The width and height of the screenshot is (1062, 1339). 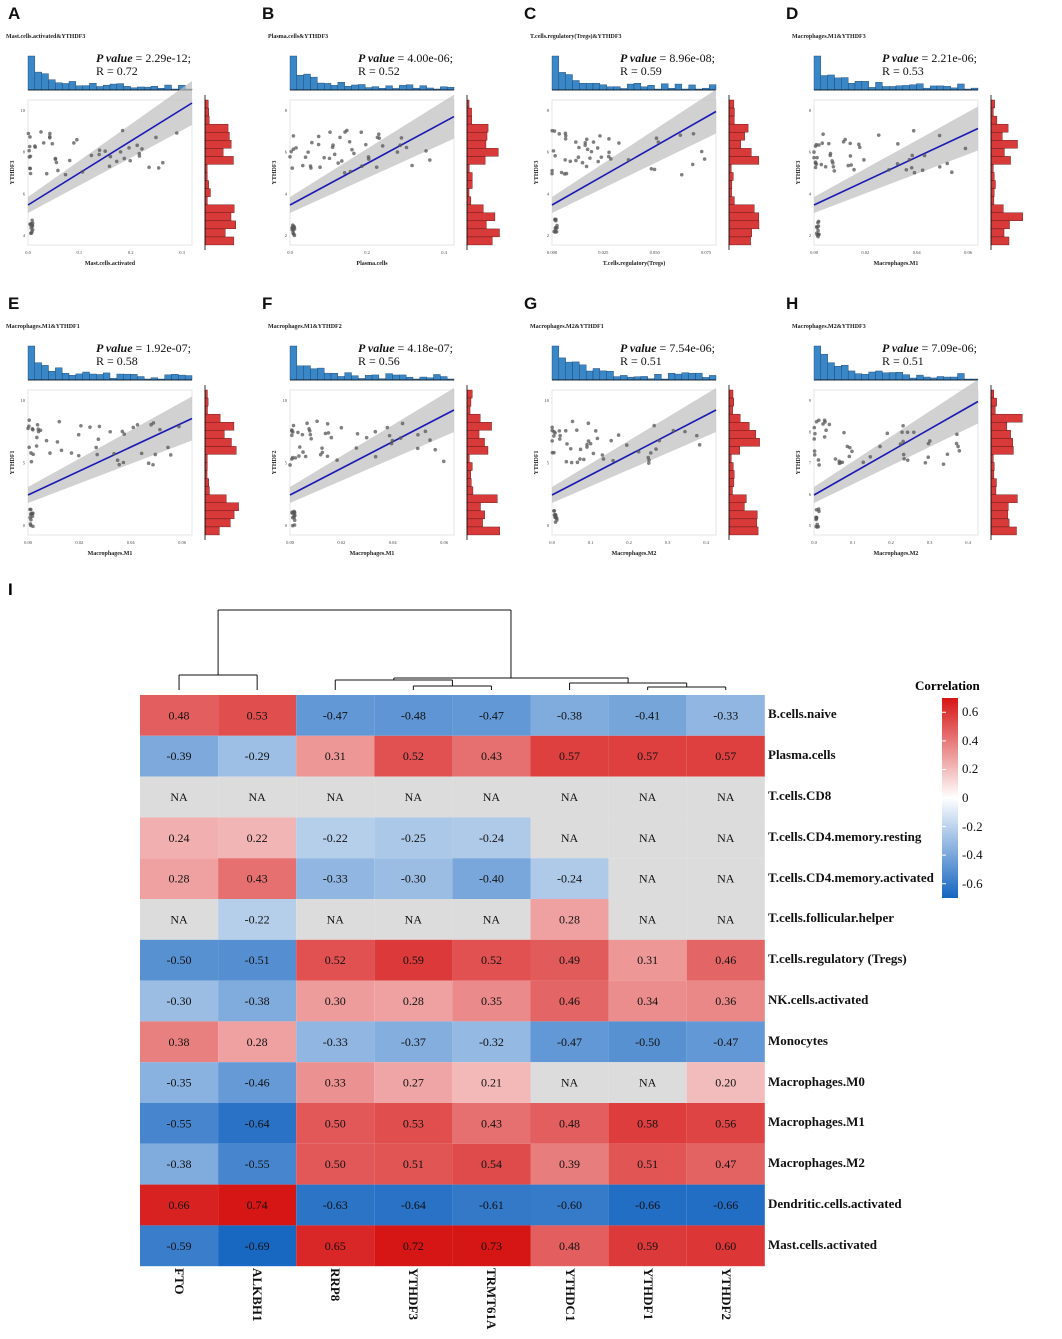 What do you see at coordinates (413, 1083) in the screenshot?
I see `heatmap-cell-value: 0.27` at bounding box center [413, 1083].